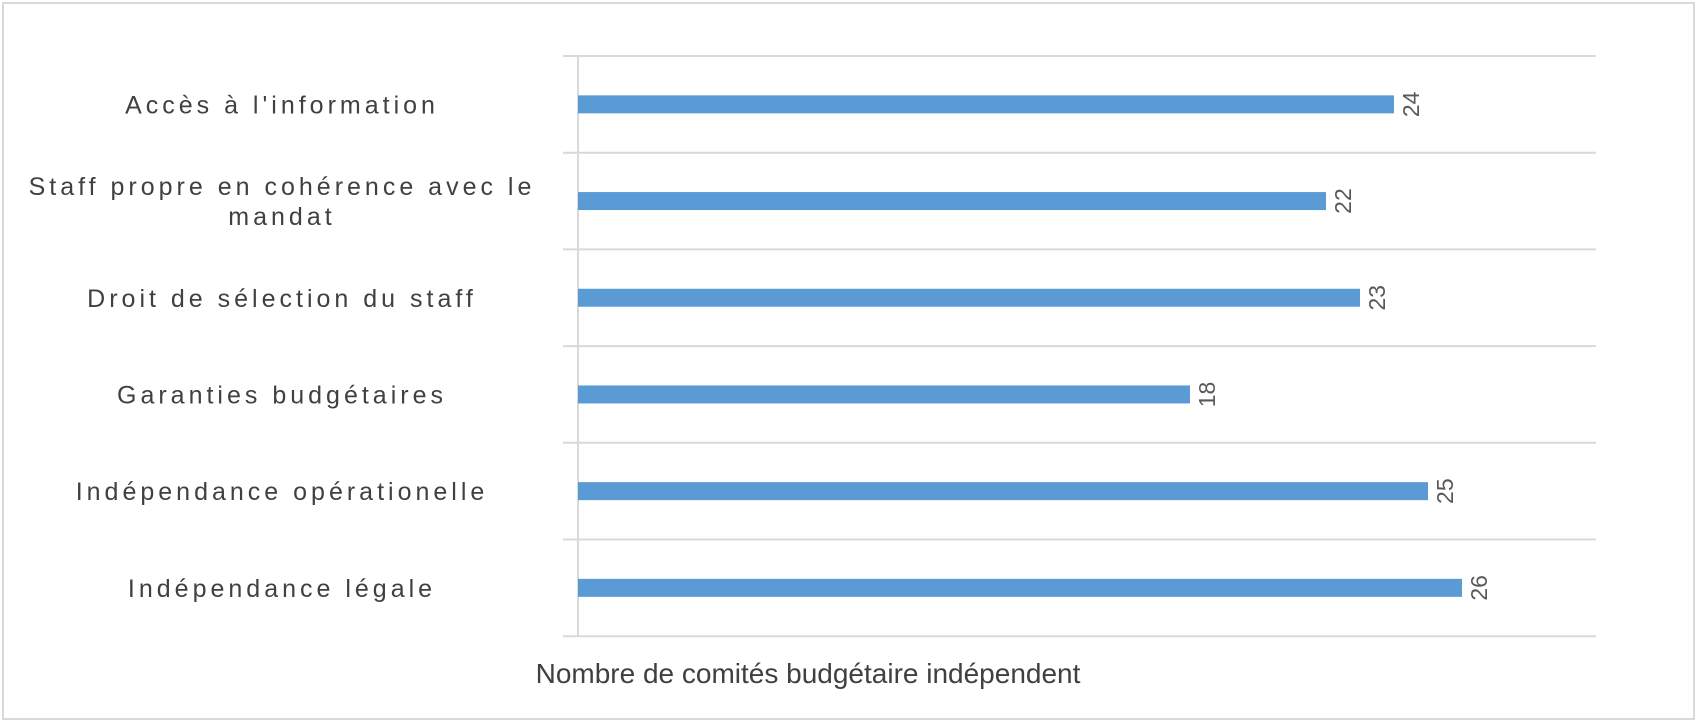 The image size is (1699, 724). What do you see at coordinates (1377, 298) in the screenshot?
I see `data-label: 23` at bounding box center [1377, 298].